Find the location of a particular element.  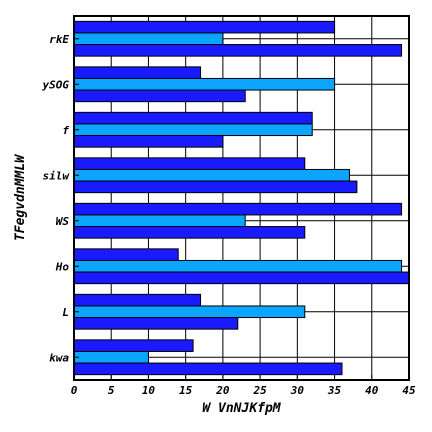

x-tick-label: 40 is located at coordinates (372, 390).